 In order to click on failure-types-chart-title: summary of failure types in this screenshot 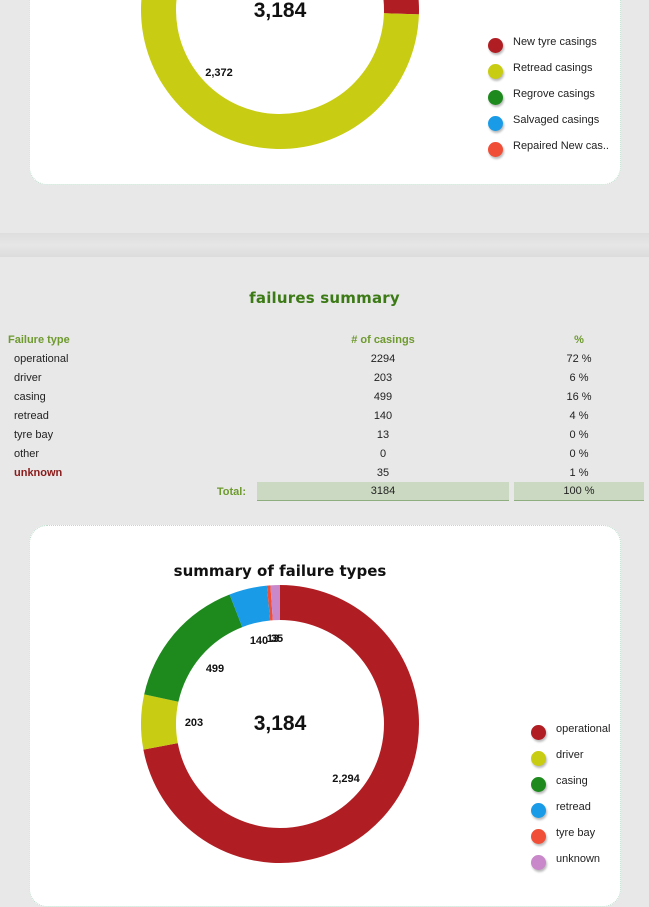, I will do `click(280, 571)`.